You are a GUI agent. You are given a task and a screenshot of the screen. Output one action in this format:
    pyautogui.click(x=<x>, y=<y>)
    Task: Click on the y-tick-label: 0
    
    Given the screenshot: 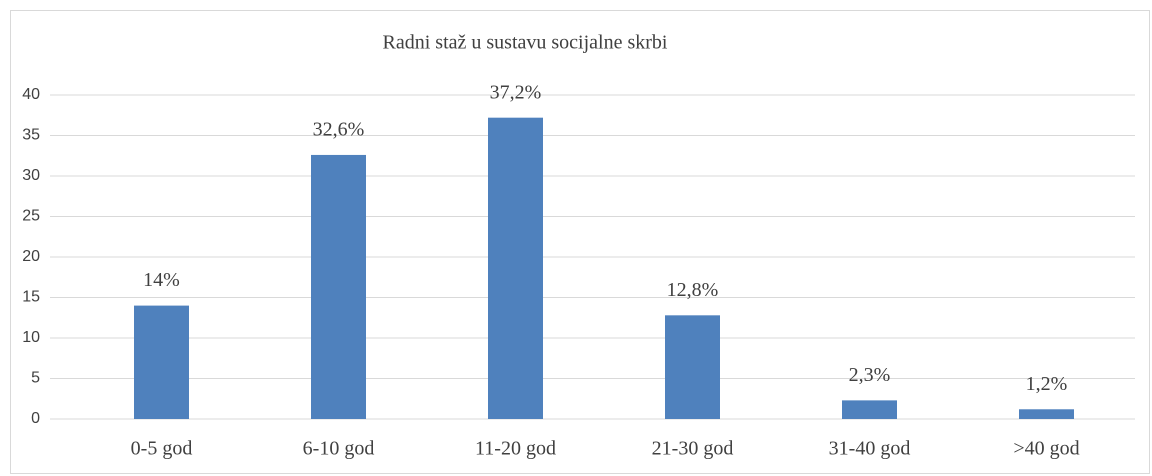 What is the action you would take?
    pyautogui.click(x=35, y=418)
    